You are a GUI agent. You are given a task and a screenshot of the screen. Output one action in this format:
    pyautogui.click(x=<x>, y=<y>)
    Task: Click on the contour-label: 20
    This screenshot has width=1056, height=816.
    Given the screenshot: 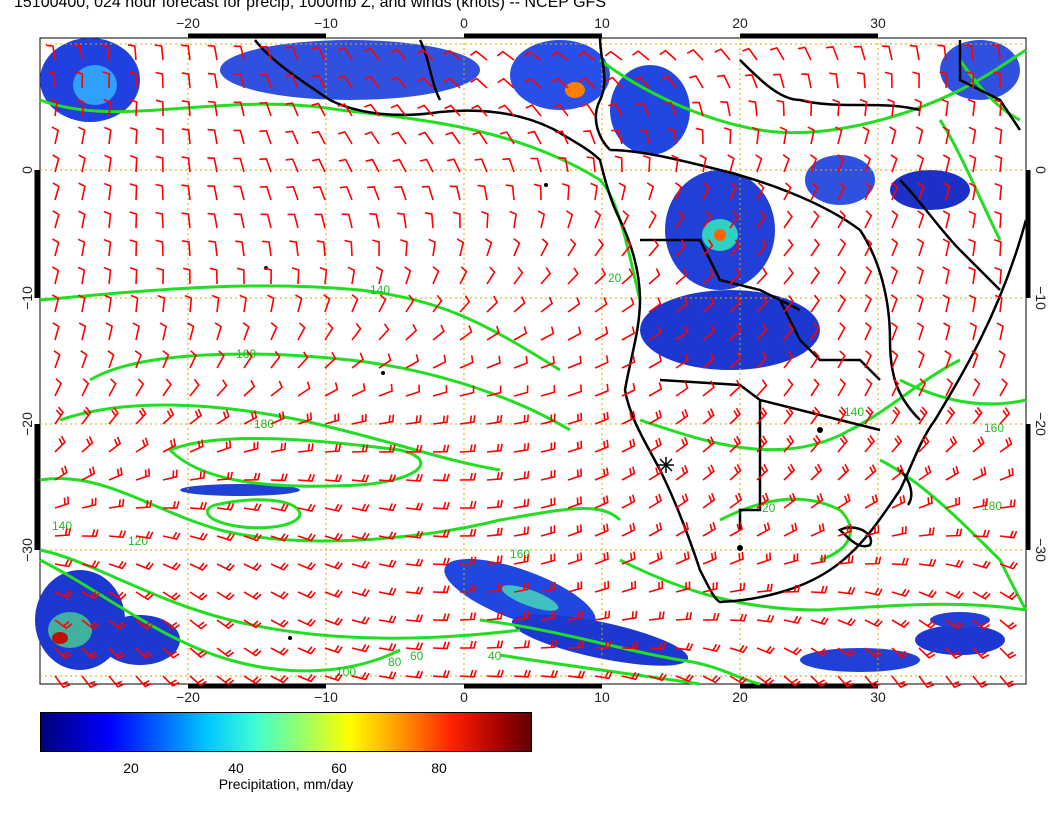 What is the action you would take?
    pyautogui.click(x=615, y=278)
    